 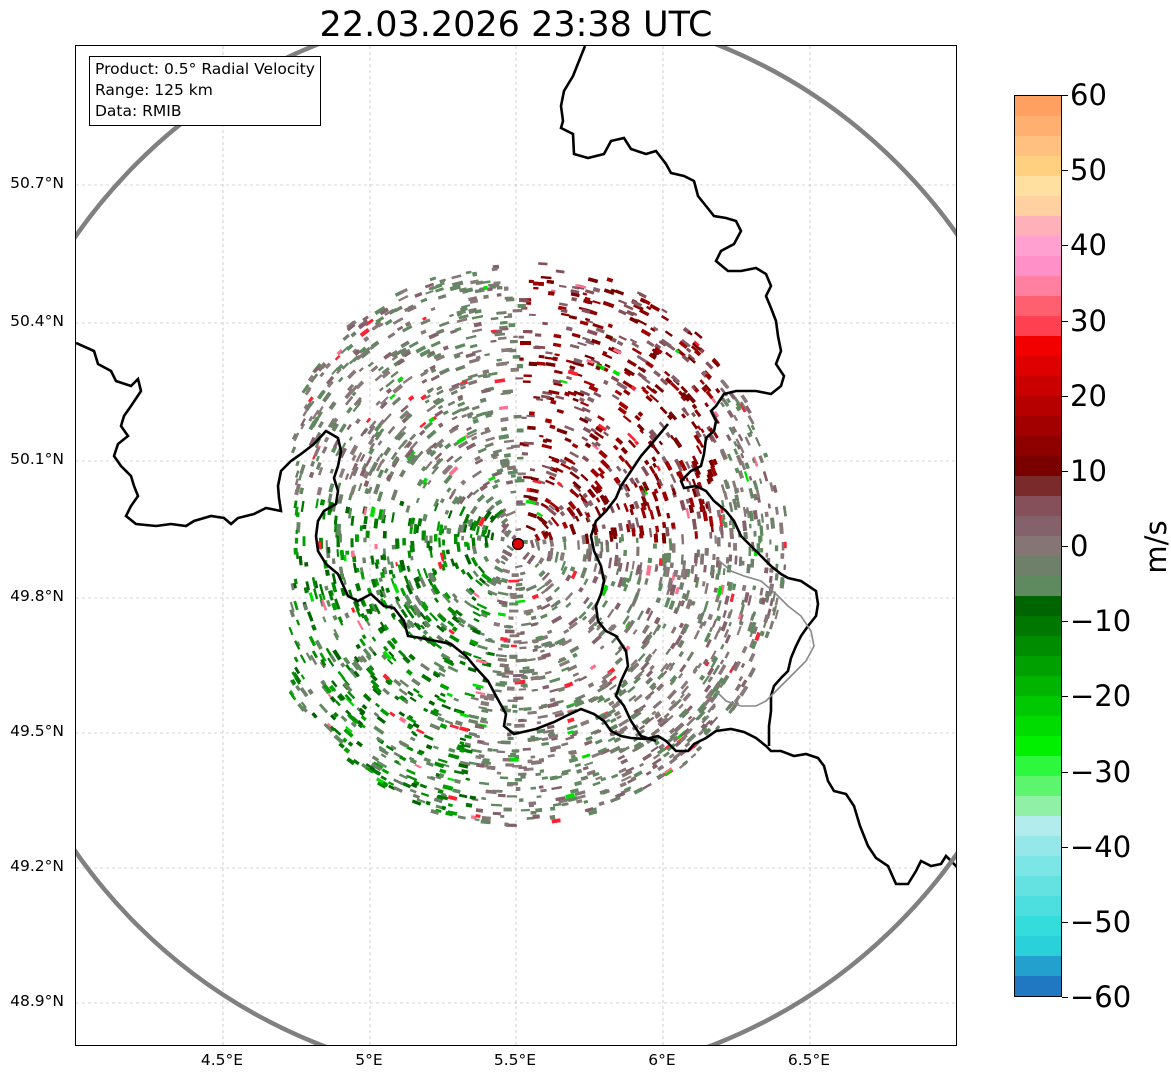 What do you see at coordinates (138, 111) in the screenshot?
I see `info-source: Data: RMIB` at bounding box center [138, 111].